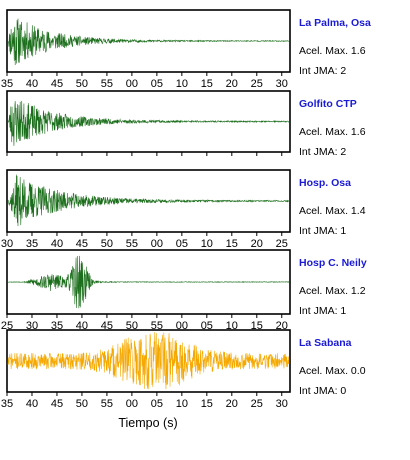 The height and width of the screenshot is (460, 410). Describe the element at coordinates (328, 104) in the screenshot. I see `station-name: Golfito CTP` at that location.